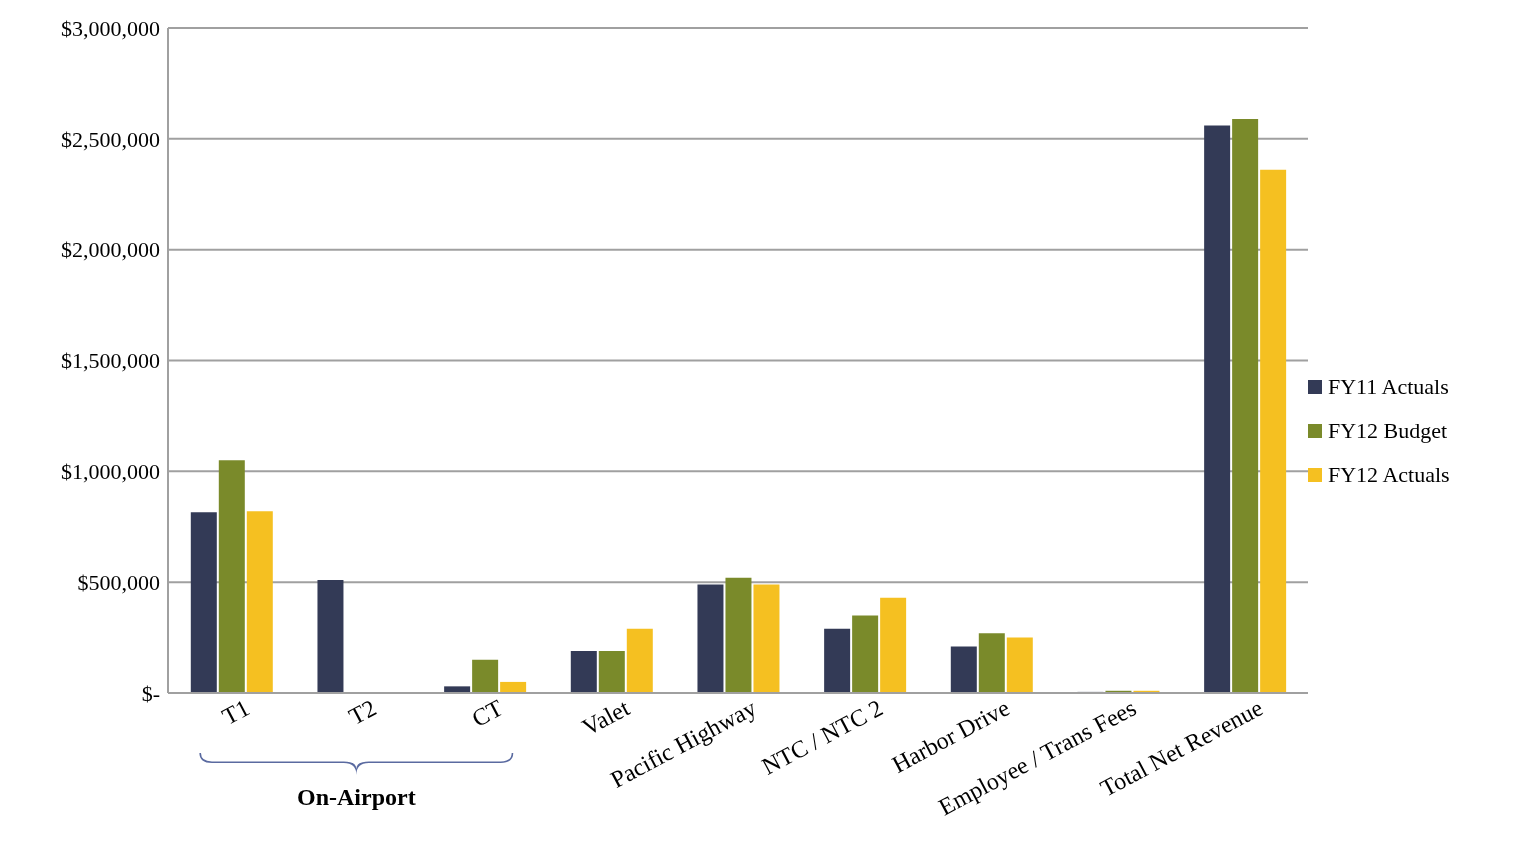 The height and width of the screenshot is (865, 1528). Describe the element at coordinates (110, 139) in the screenshot. I see `y-tick-label: $2,500,000` at that location.